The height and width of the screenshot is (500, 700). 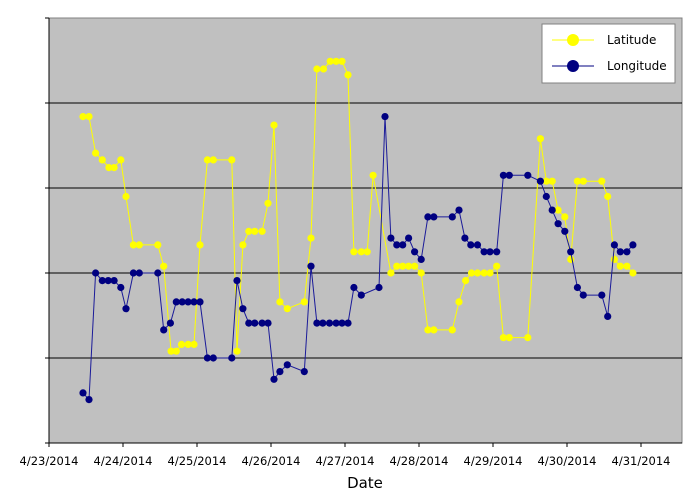 I want to click on latitude-marker-icon, so click(x=573, y=40).